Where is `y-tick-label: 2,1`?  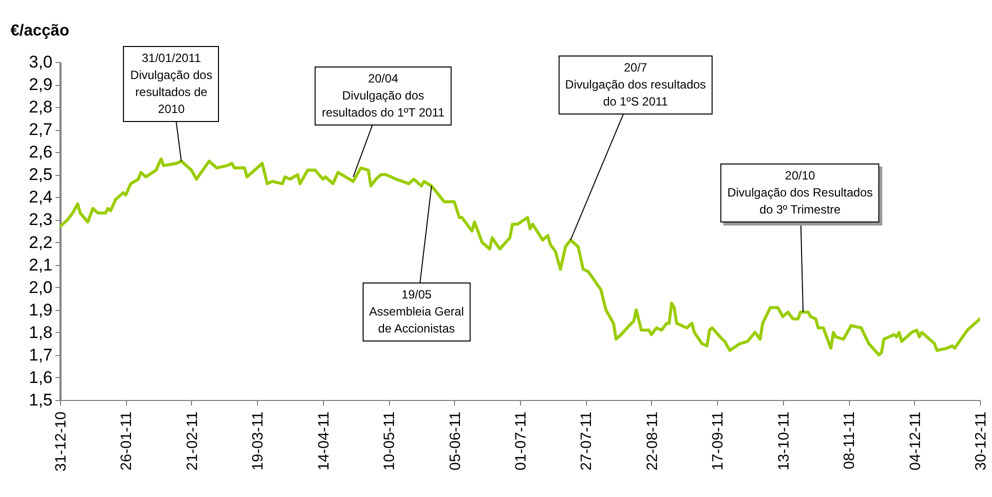
y-tick-label: 2,1 is located at coordinates (40, 264).